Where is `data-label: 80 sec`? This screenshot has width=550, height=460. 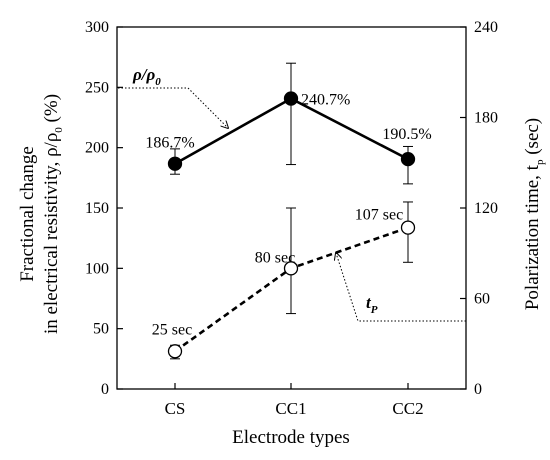
data-label: 80 sec is located at coordinates (275, 257).